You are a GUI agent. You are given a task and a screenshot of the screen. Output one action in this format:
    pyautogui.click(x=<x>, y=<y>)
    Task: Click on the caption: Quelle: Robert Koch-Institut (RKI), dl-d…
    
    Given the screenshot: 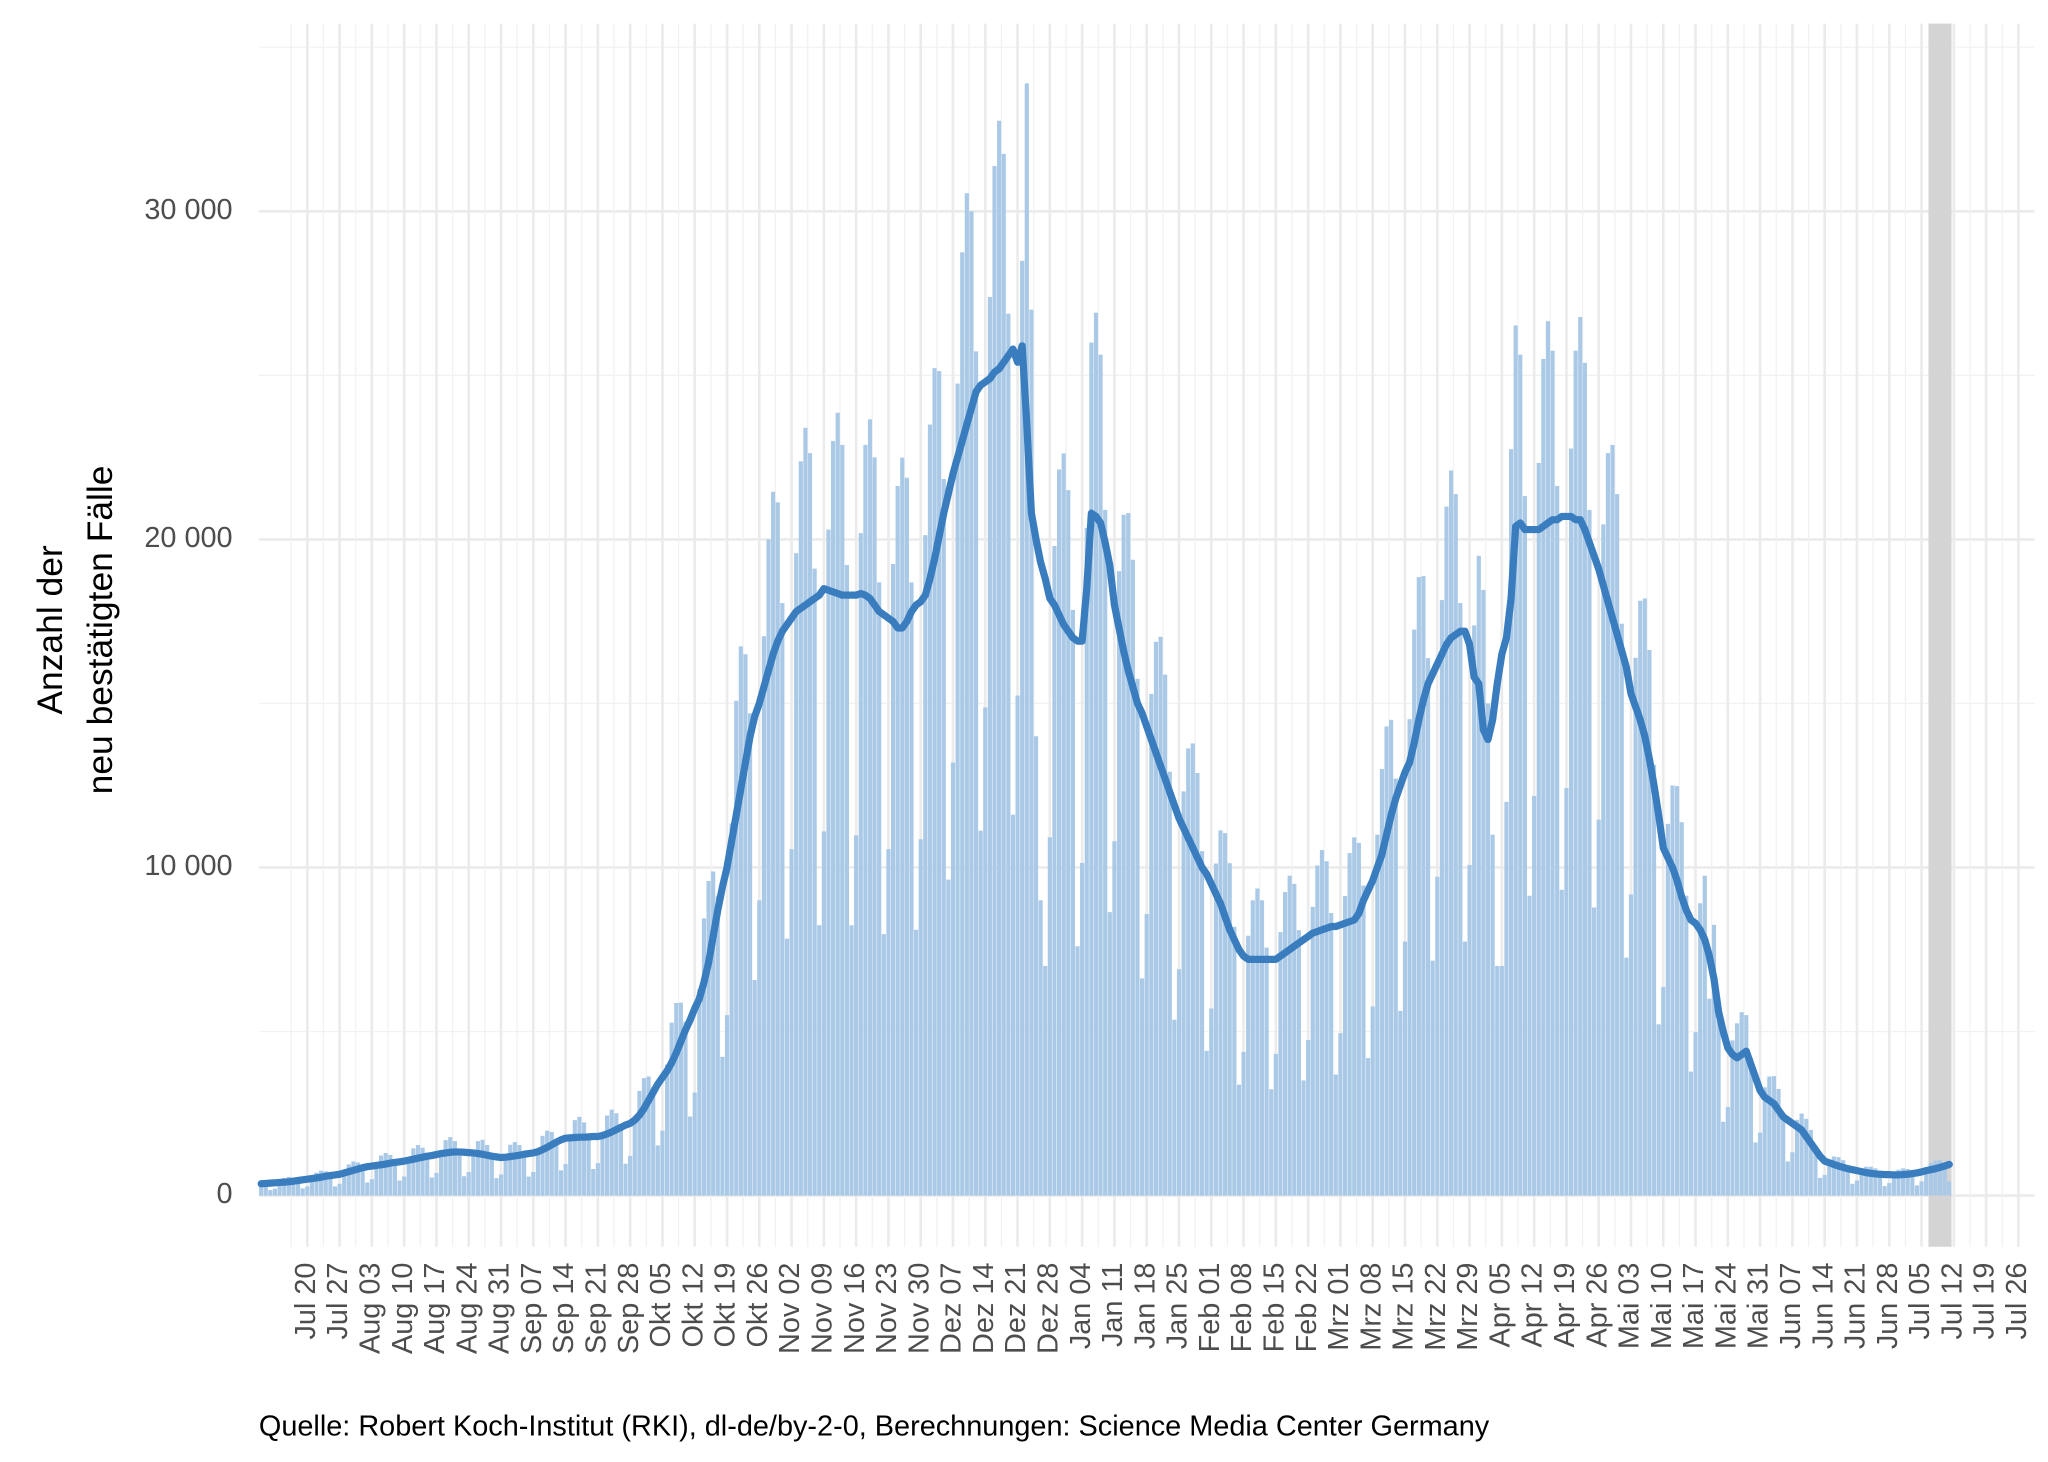 What is the action you would take?
    pyautogui.click(x=874, y=1427)
    